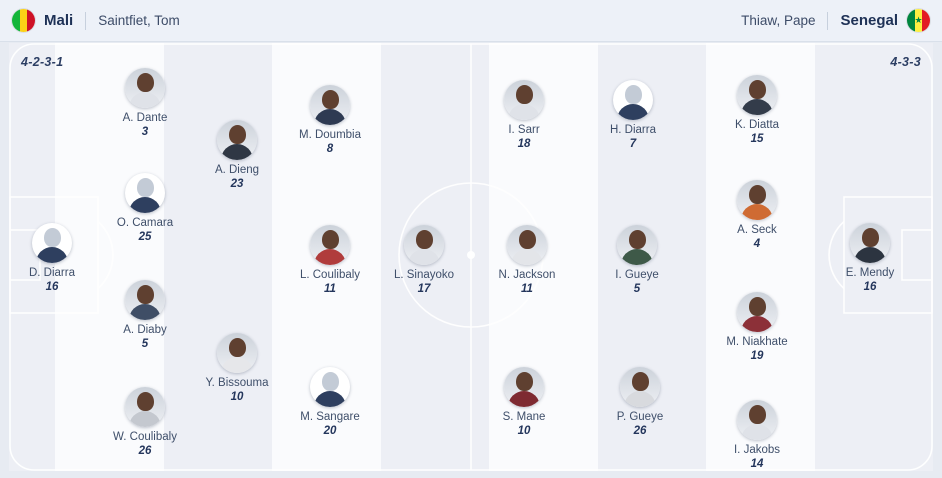  I want to click on player: I. Jakobs 14, so click(757, 435).